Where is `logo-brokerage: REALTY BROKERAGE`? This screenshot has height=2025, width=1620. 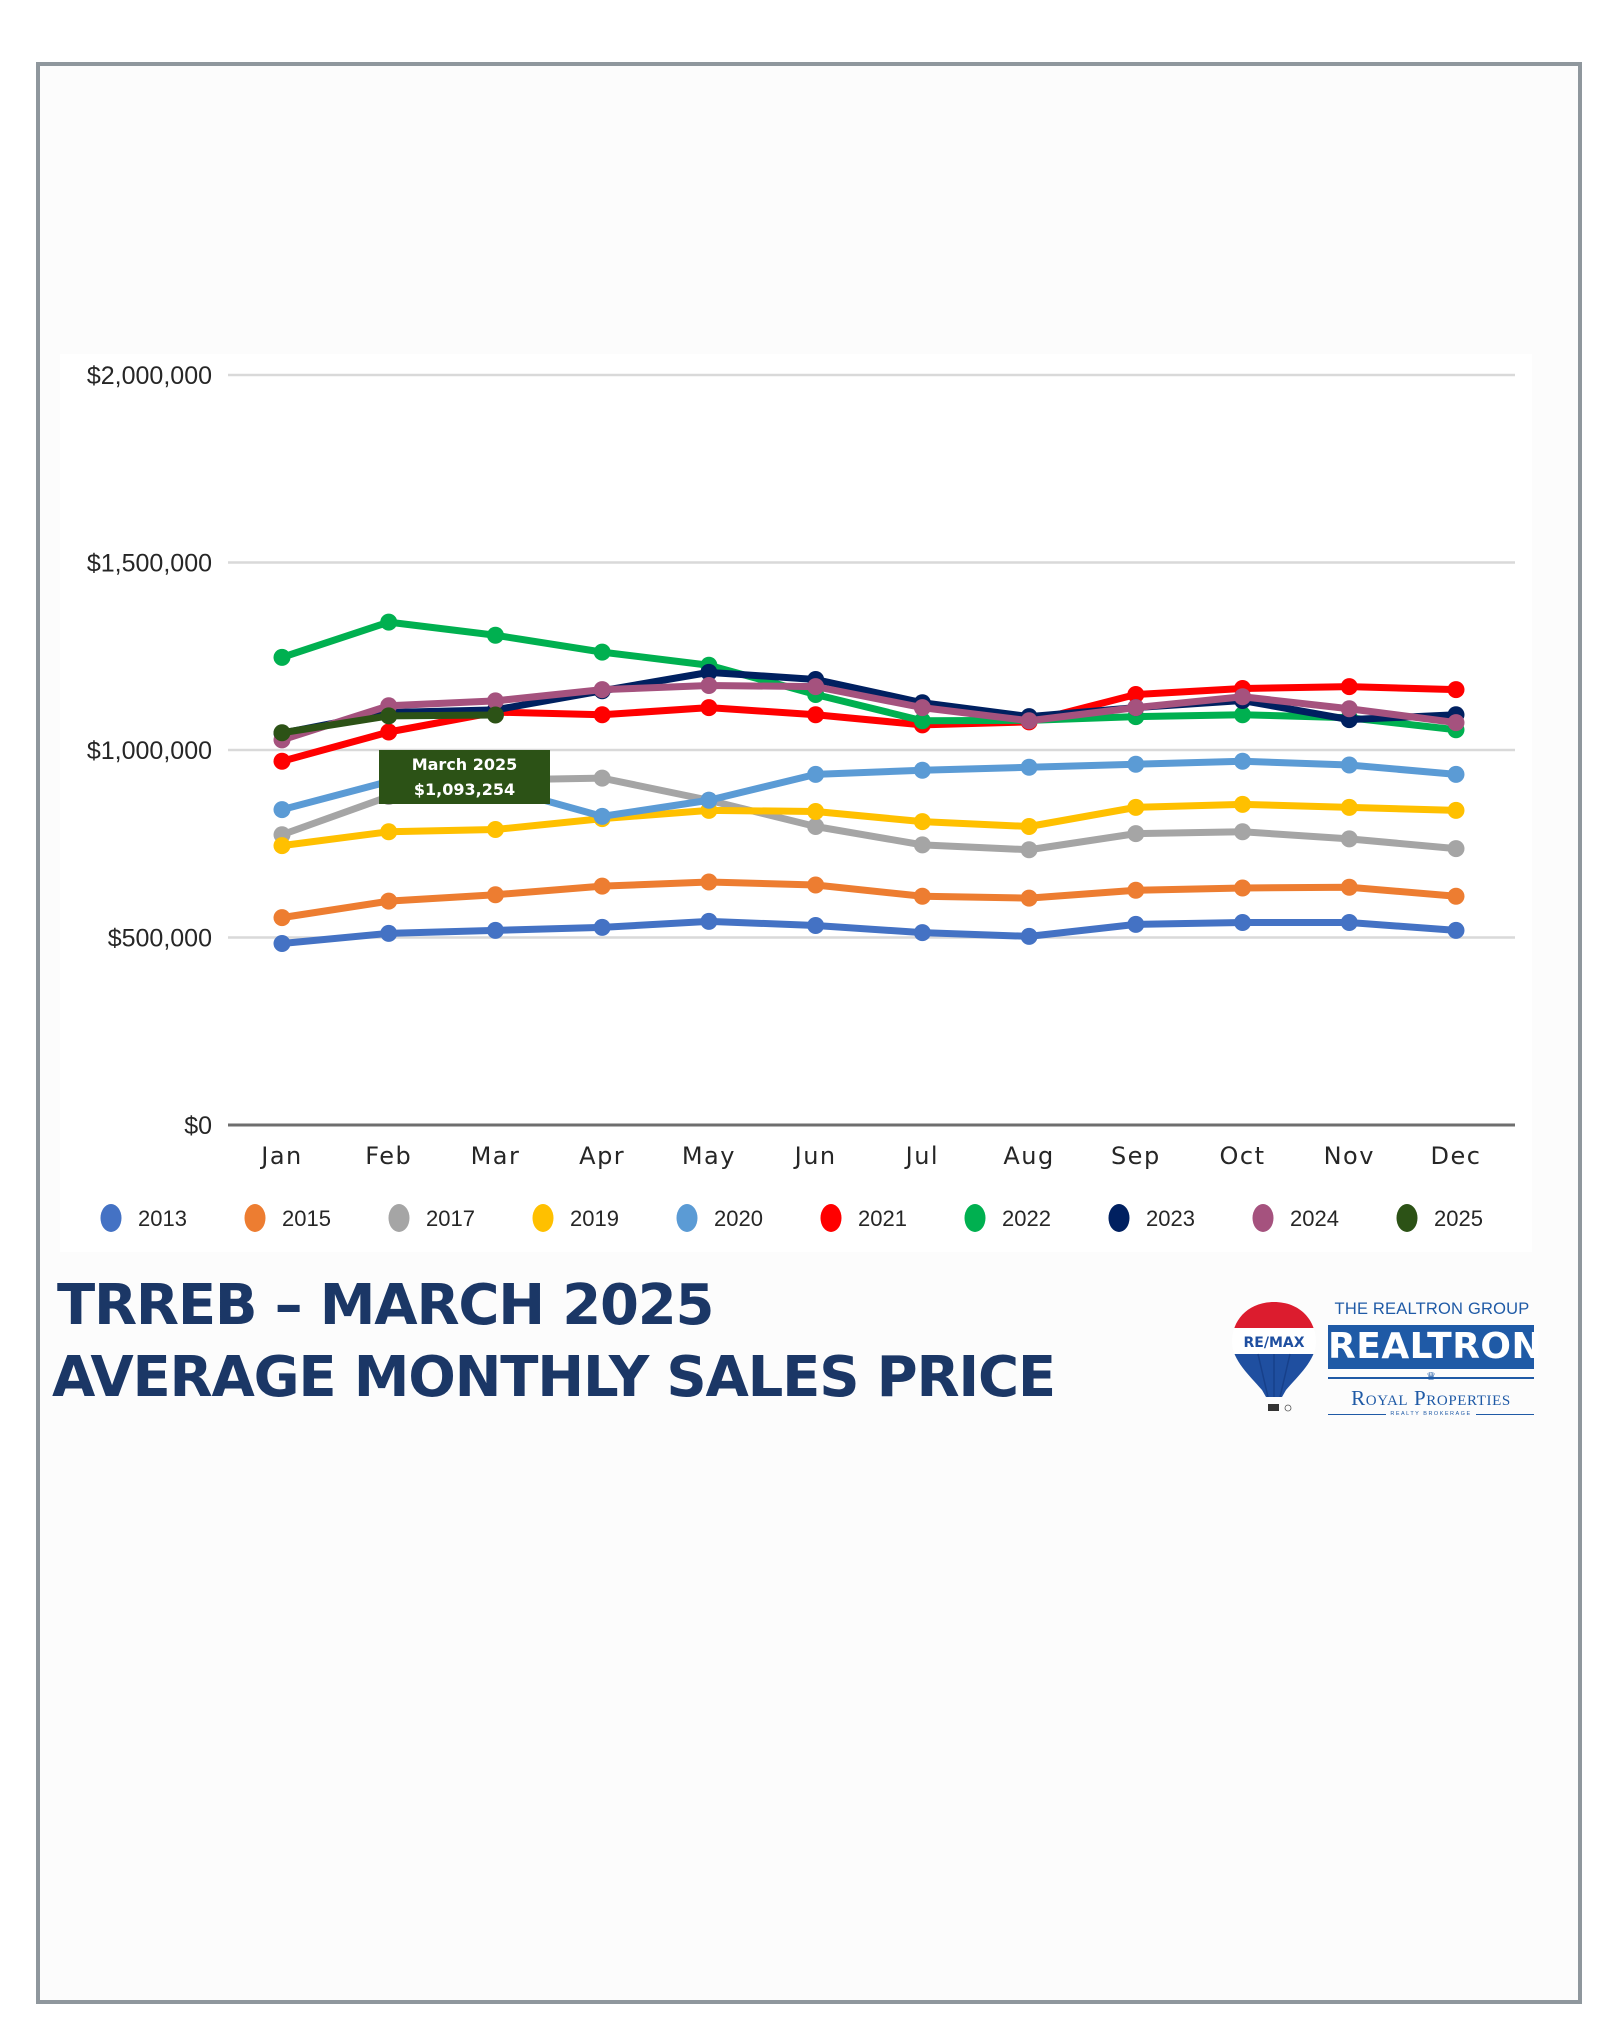
logo-brokerage: REALTY BROKERAGE is located at coordinates (1431, 1414).